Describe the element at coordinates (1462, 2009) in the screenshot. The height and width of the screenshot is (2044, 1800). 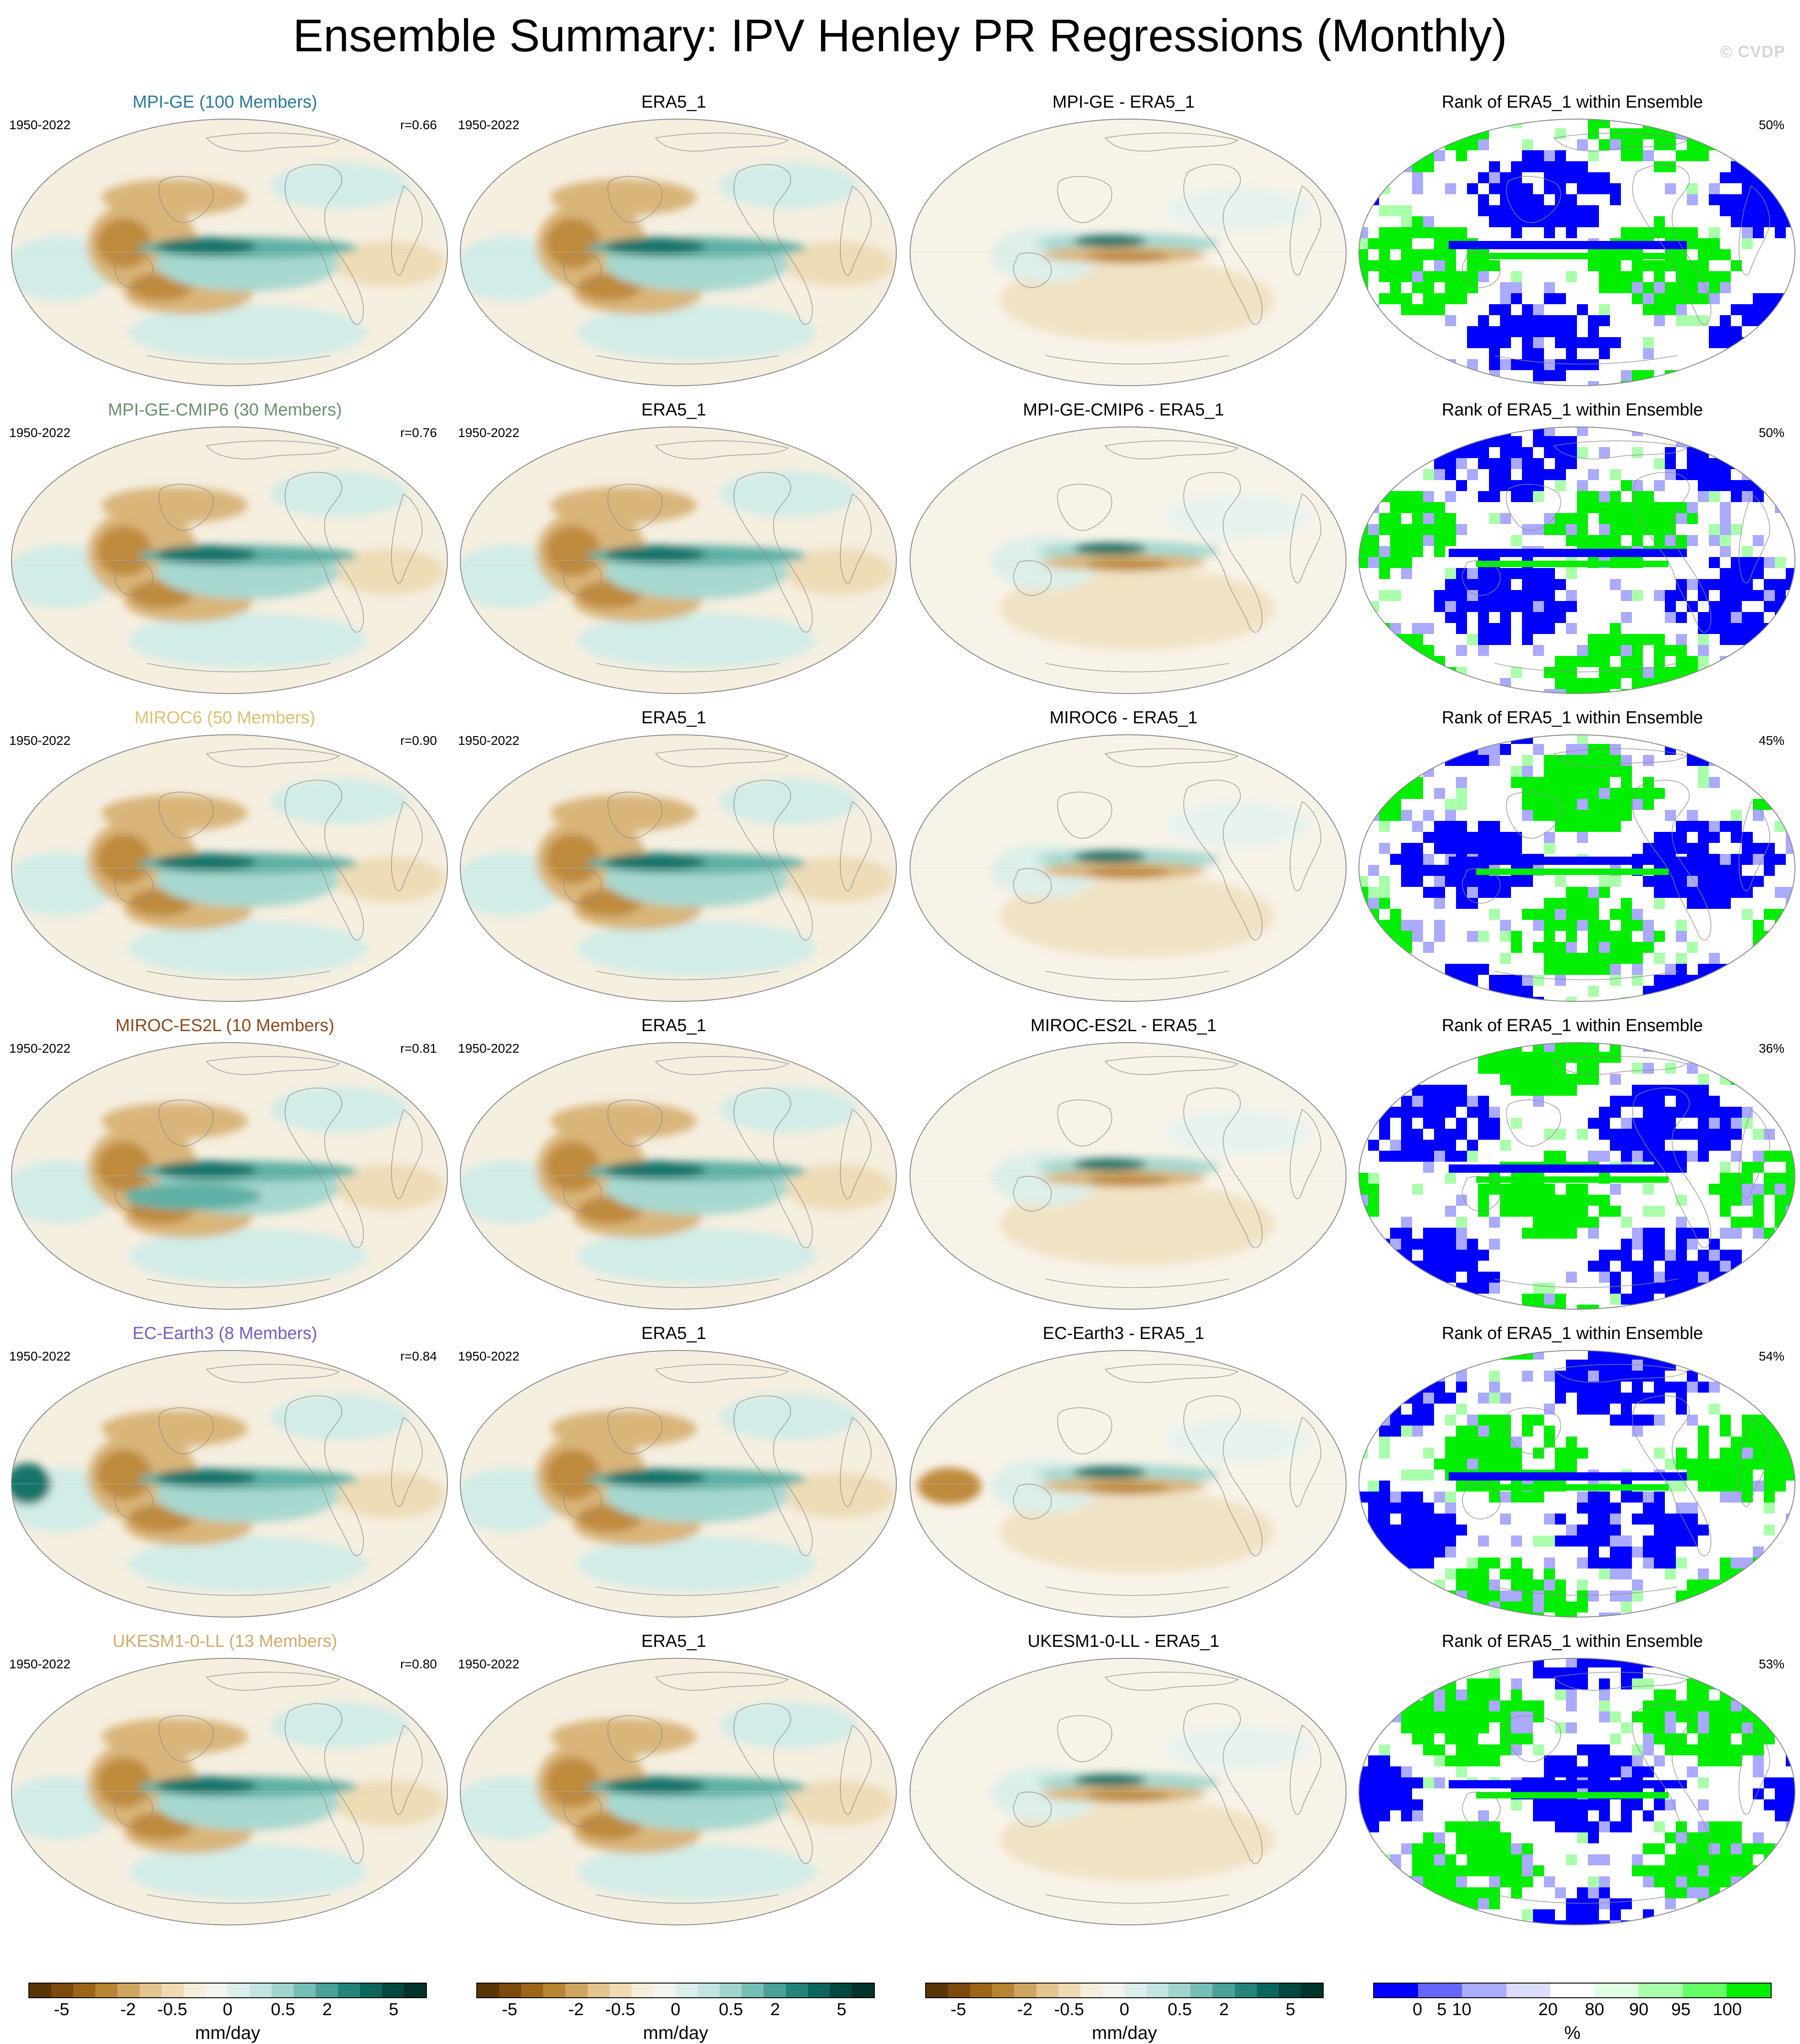
I see `colorbar-tick-label: 10` at that location.